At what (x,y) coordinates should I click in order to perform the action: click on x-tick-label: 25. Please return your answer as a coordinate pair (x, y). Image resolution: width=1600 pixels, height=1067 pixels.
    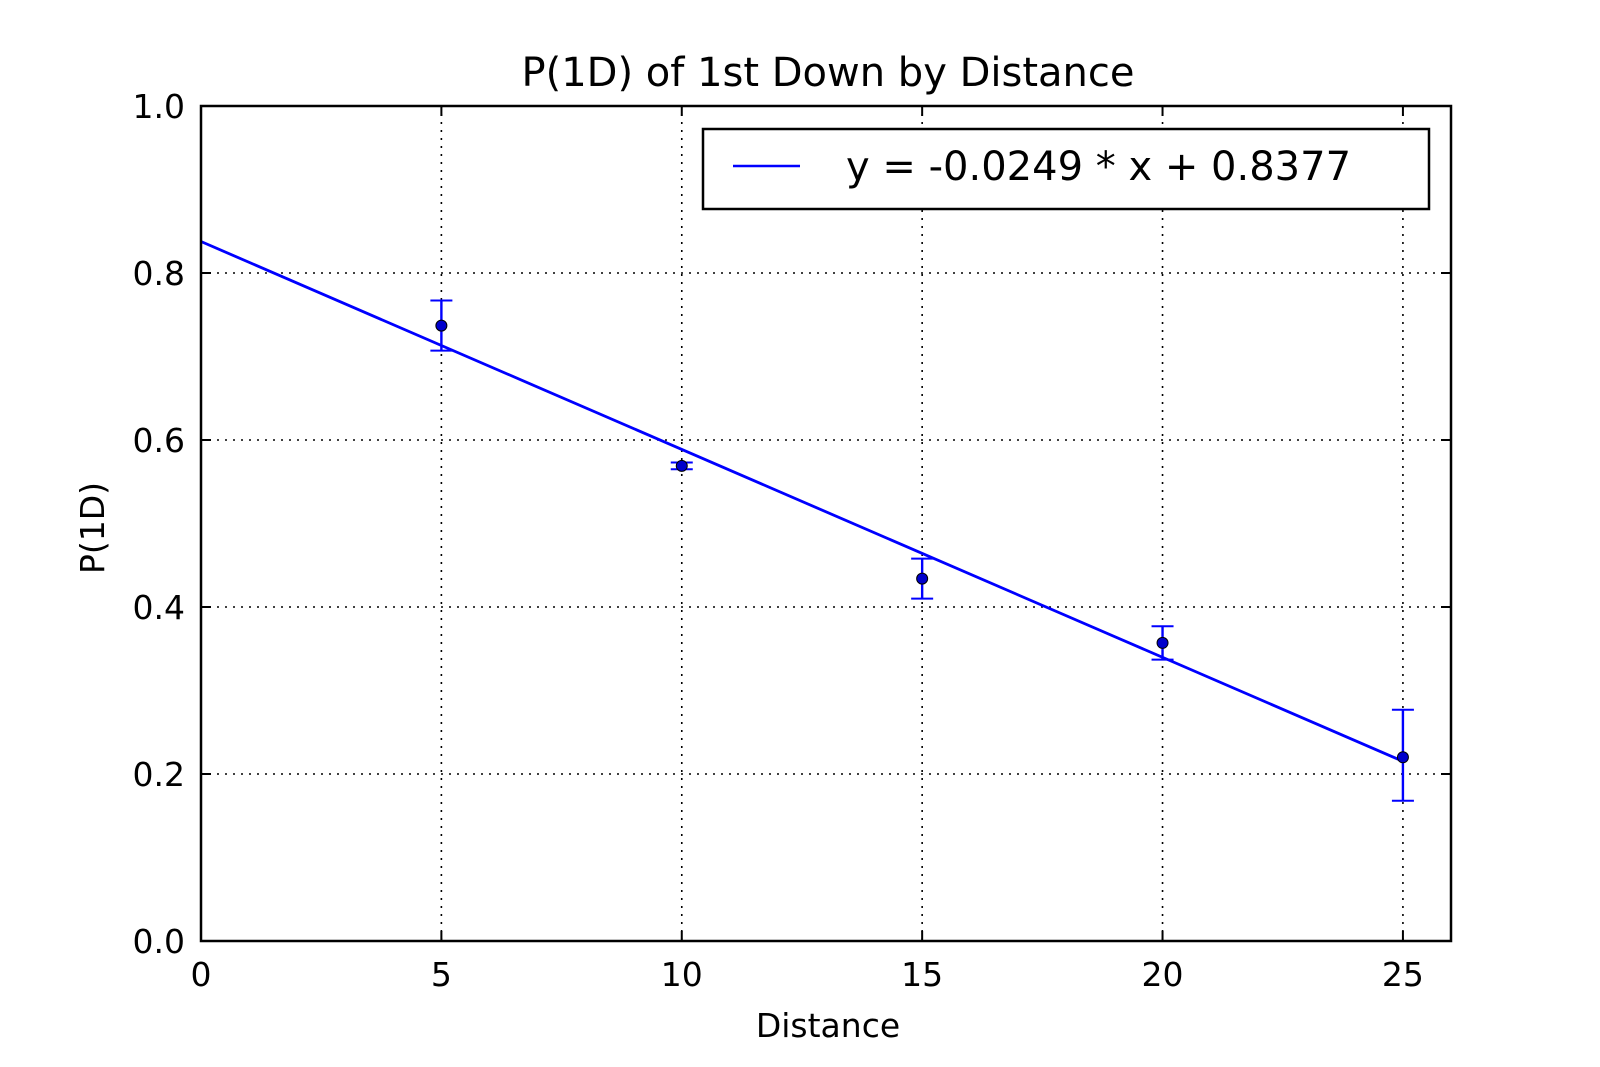
    Looking at the image, I should click on (1403, 974).